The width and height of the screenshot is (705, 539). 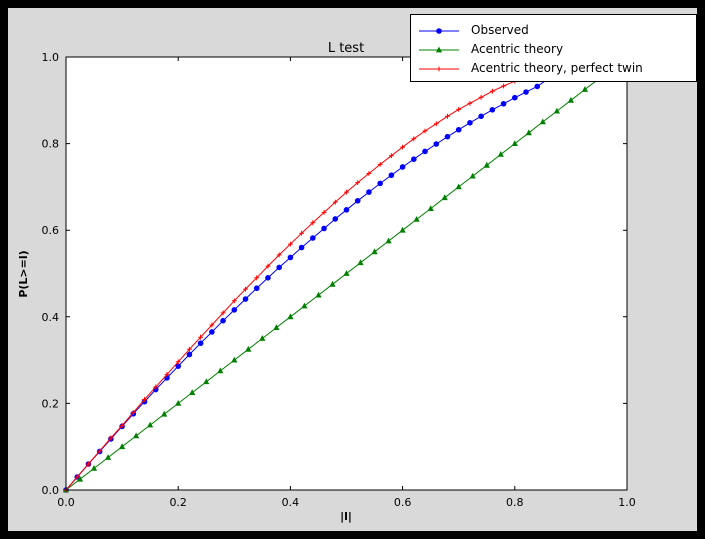 What do you see at coordinates (439, 68) in the screenshot?
I see `legend-plus-swatch-icon` at bounding box center [439, 68].